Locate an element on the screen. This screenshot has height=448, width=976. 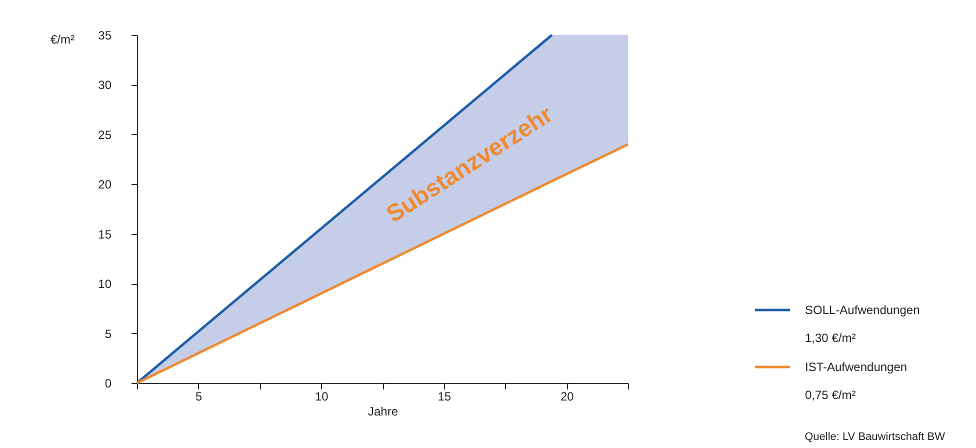
y-tick-label: 20 is located at coordinates (105, 185).